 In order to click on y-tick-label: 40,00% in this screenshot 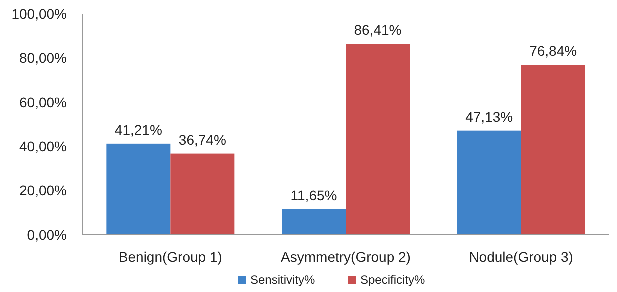, I will do `click(43, 146)`.